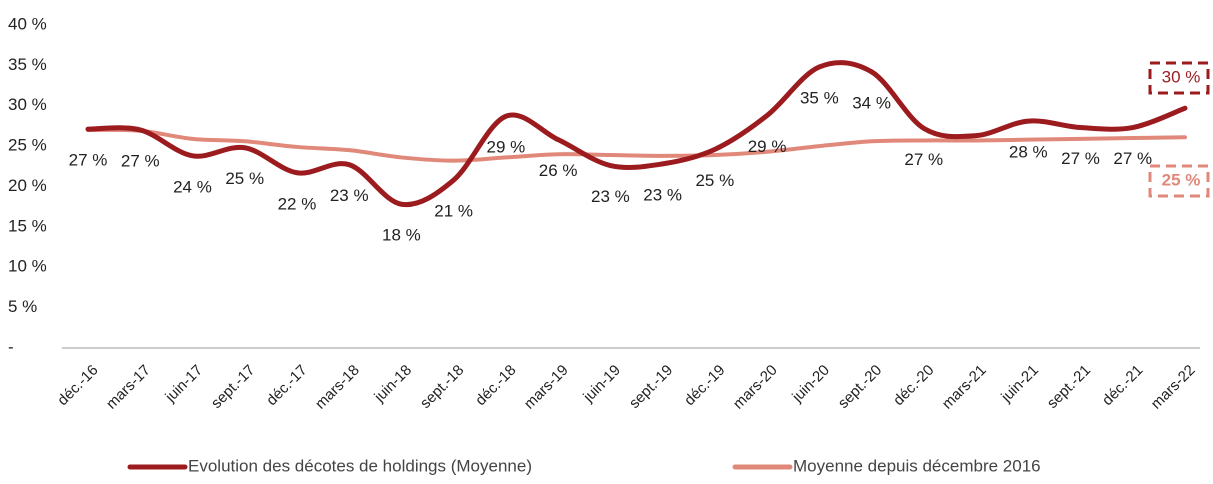 The width and height of the screenshot is (1213, 484). Describe the element at coordinates (77, 385) in the screenshot. I see `x-tick-label: déc.-16` at that location.